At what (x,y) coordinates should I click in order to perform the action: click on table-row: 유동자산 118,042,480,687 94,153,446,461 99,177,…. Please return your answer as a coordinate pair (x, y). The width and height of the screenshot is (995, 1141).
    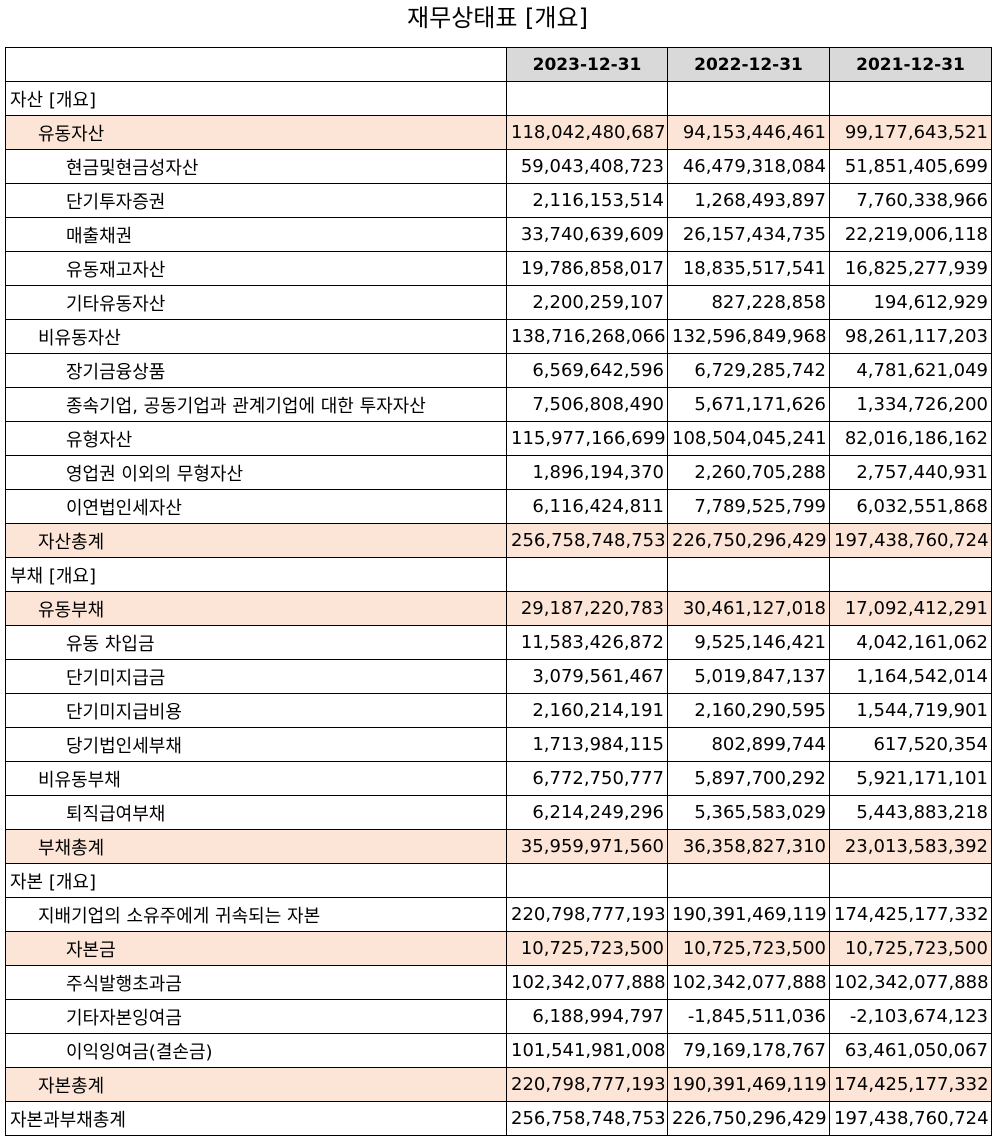
    Looking at the image, I should click on (498, 132).